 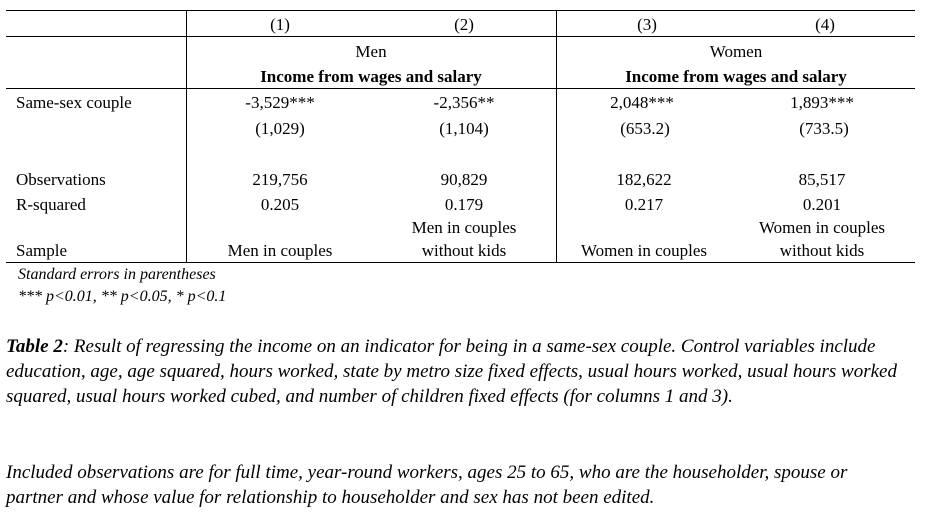 I want to click on coef-col3: 2,048***, so click(x=642, y=102).